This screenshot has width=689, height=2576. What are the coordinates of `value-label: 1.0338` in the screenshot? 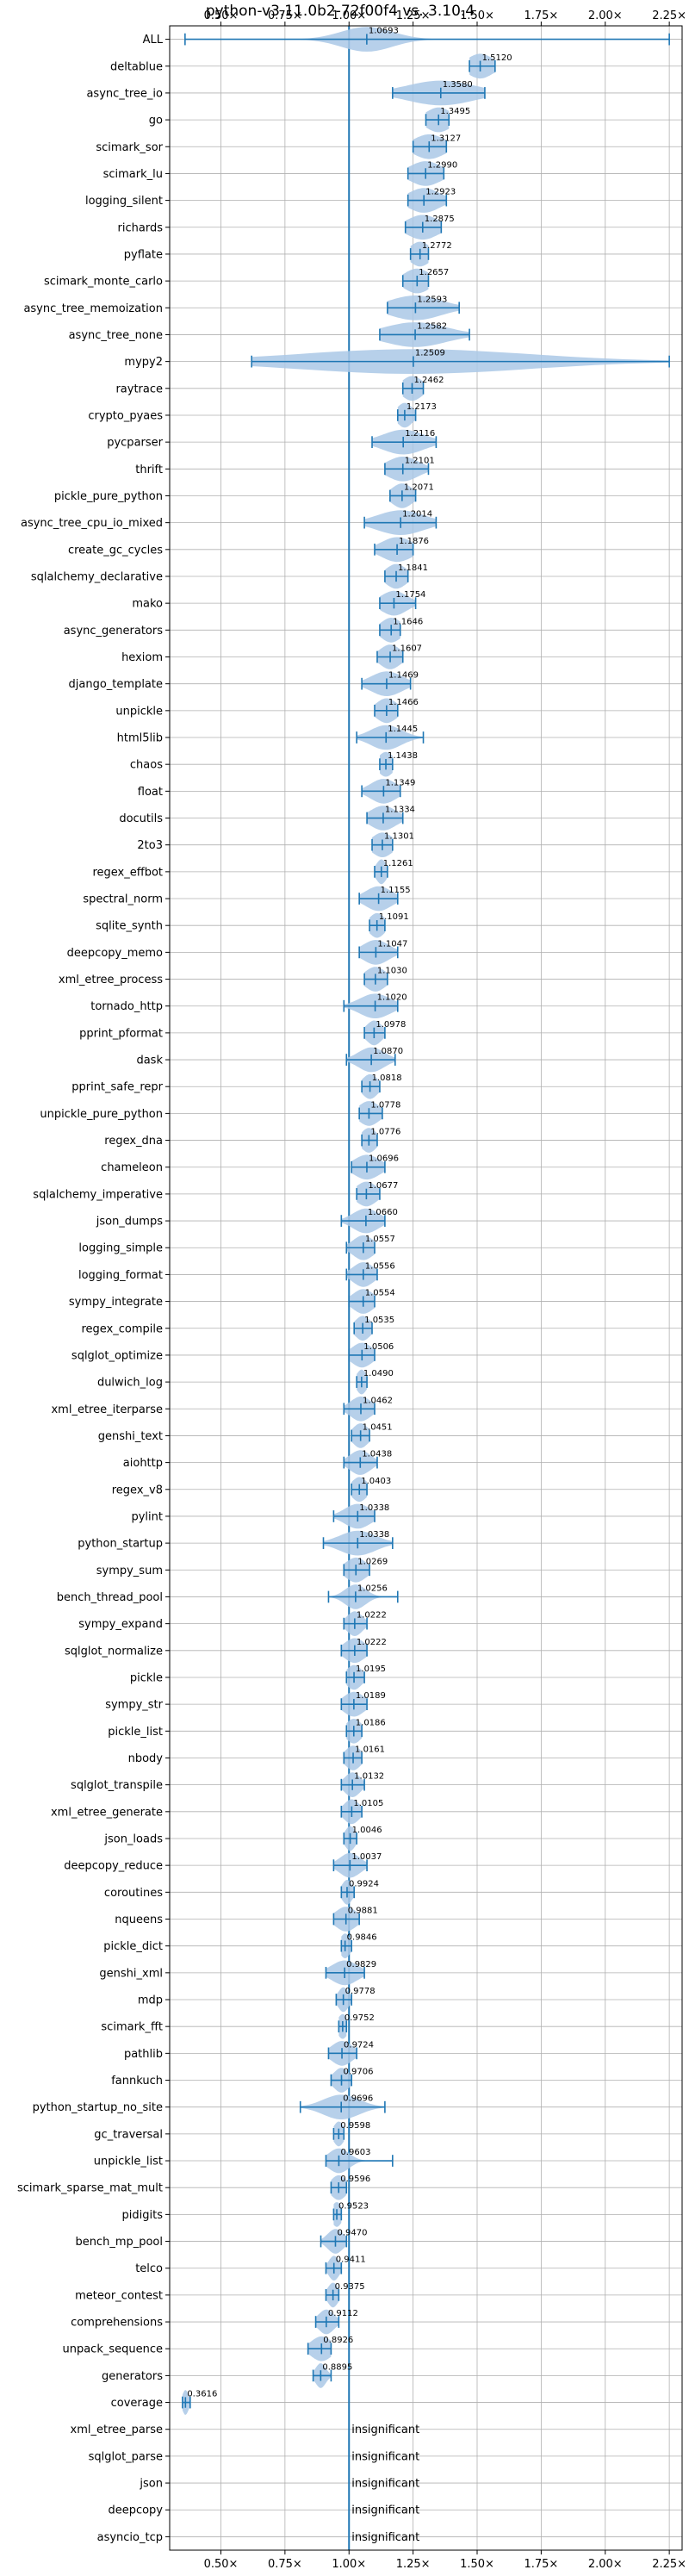 It's located at (374, 1508).